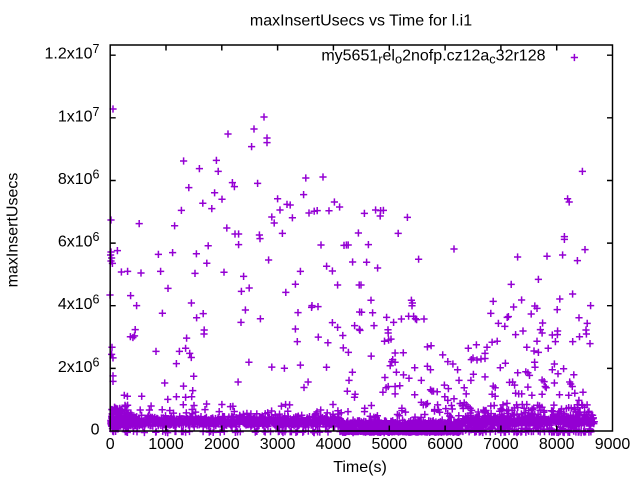 The width and height of the screenshot is (640, 485). I want to click on svg-text: my5651relo2nofp.cz12ac32r128, so click(433, 57).